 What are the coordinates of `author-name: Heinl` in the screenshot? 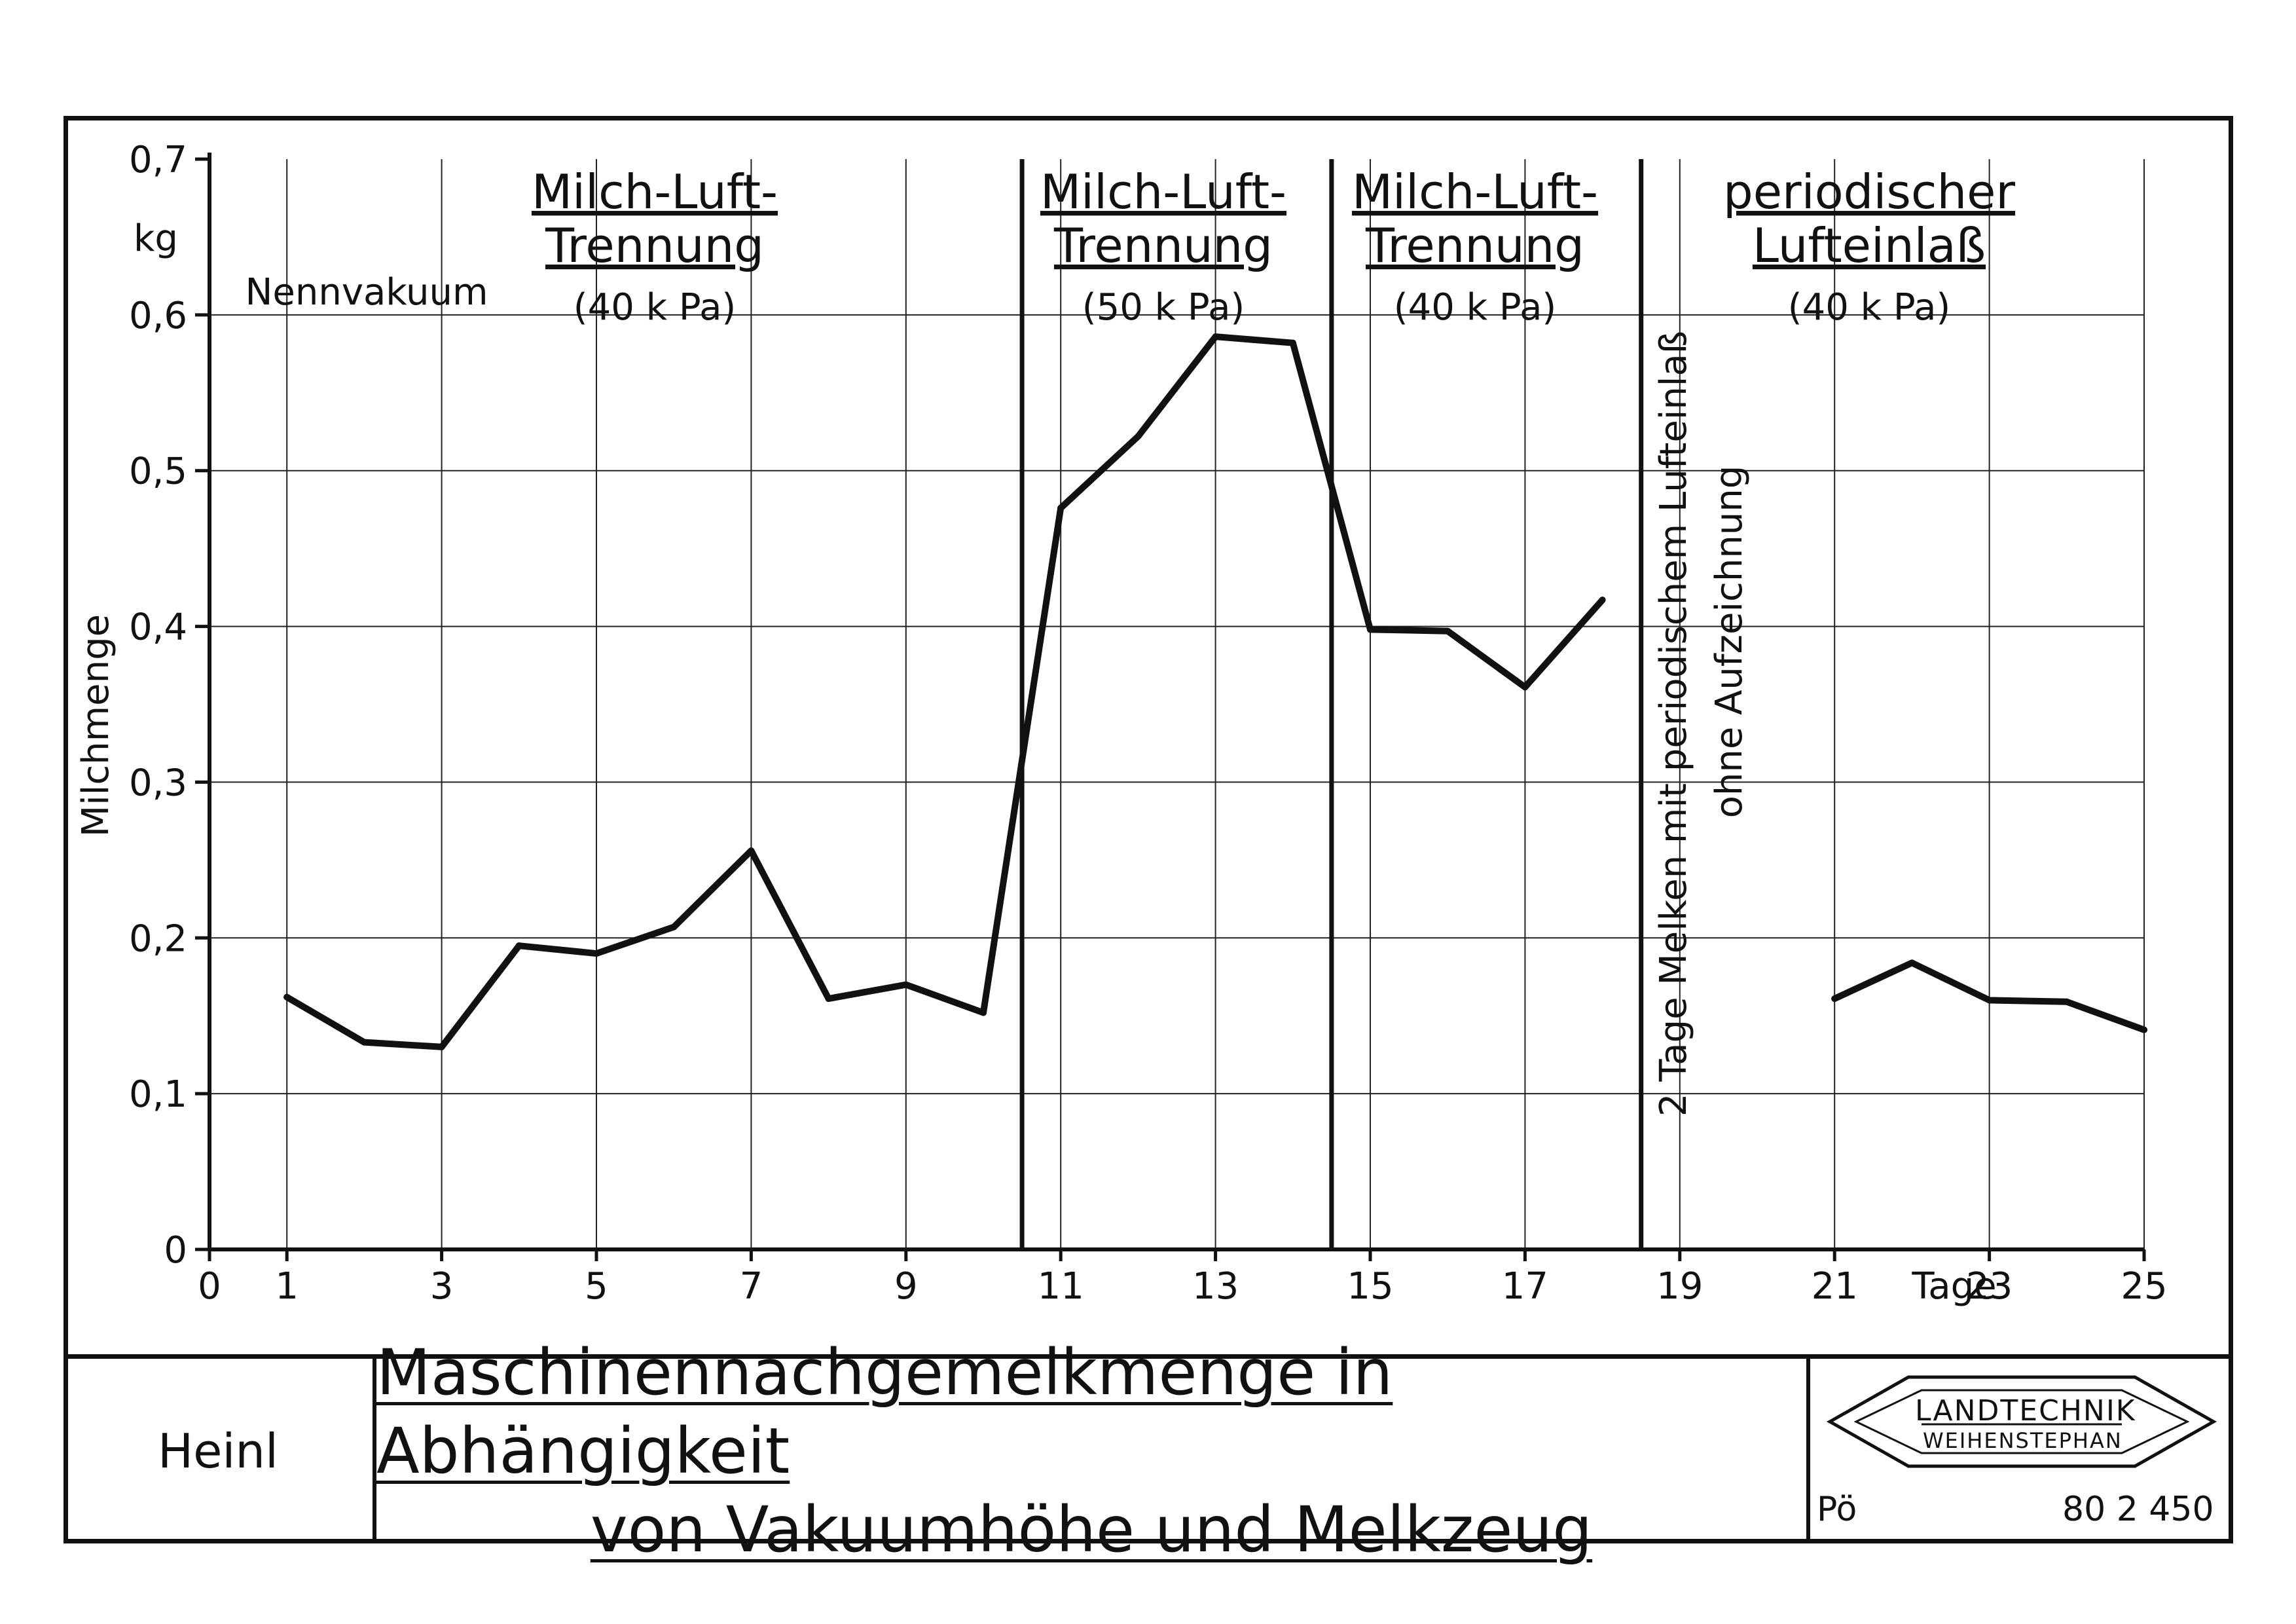 It's located at (218, 1451).